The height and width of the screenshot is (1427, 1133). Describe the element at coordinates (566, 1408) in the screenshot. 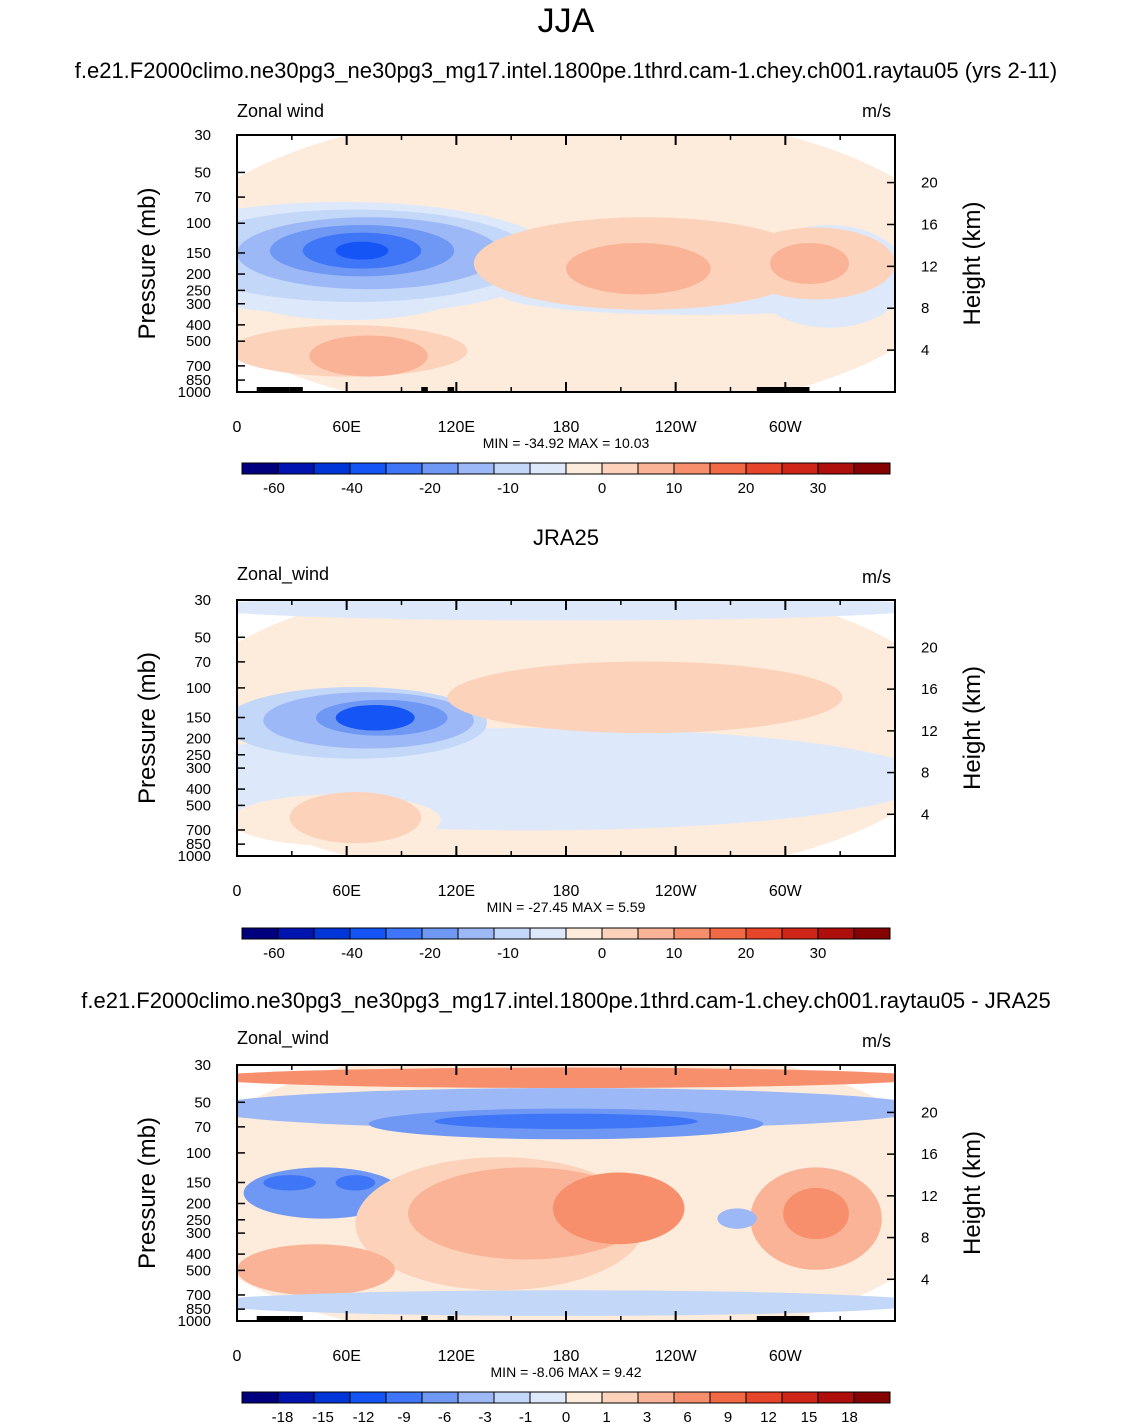

I see `colorbar: -18 -15 -12 -9 -6 -3 -1 0 1 3 6 9 12 15 18` at that location.